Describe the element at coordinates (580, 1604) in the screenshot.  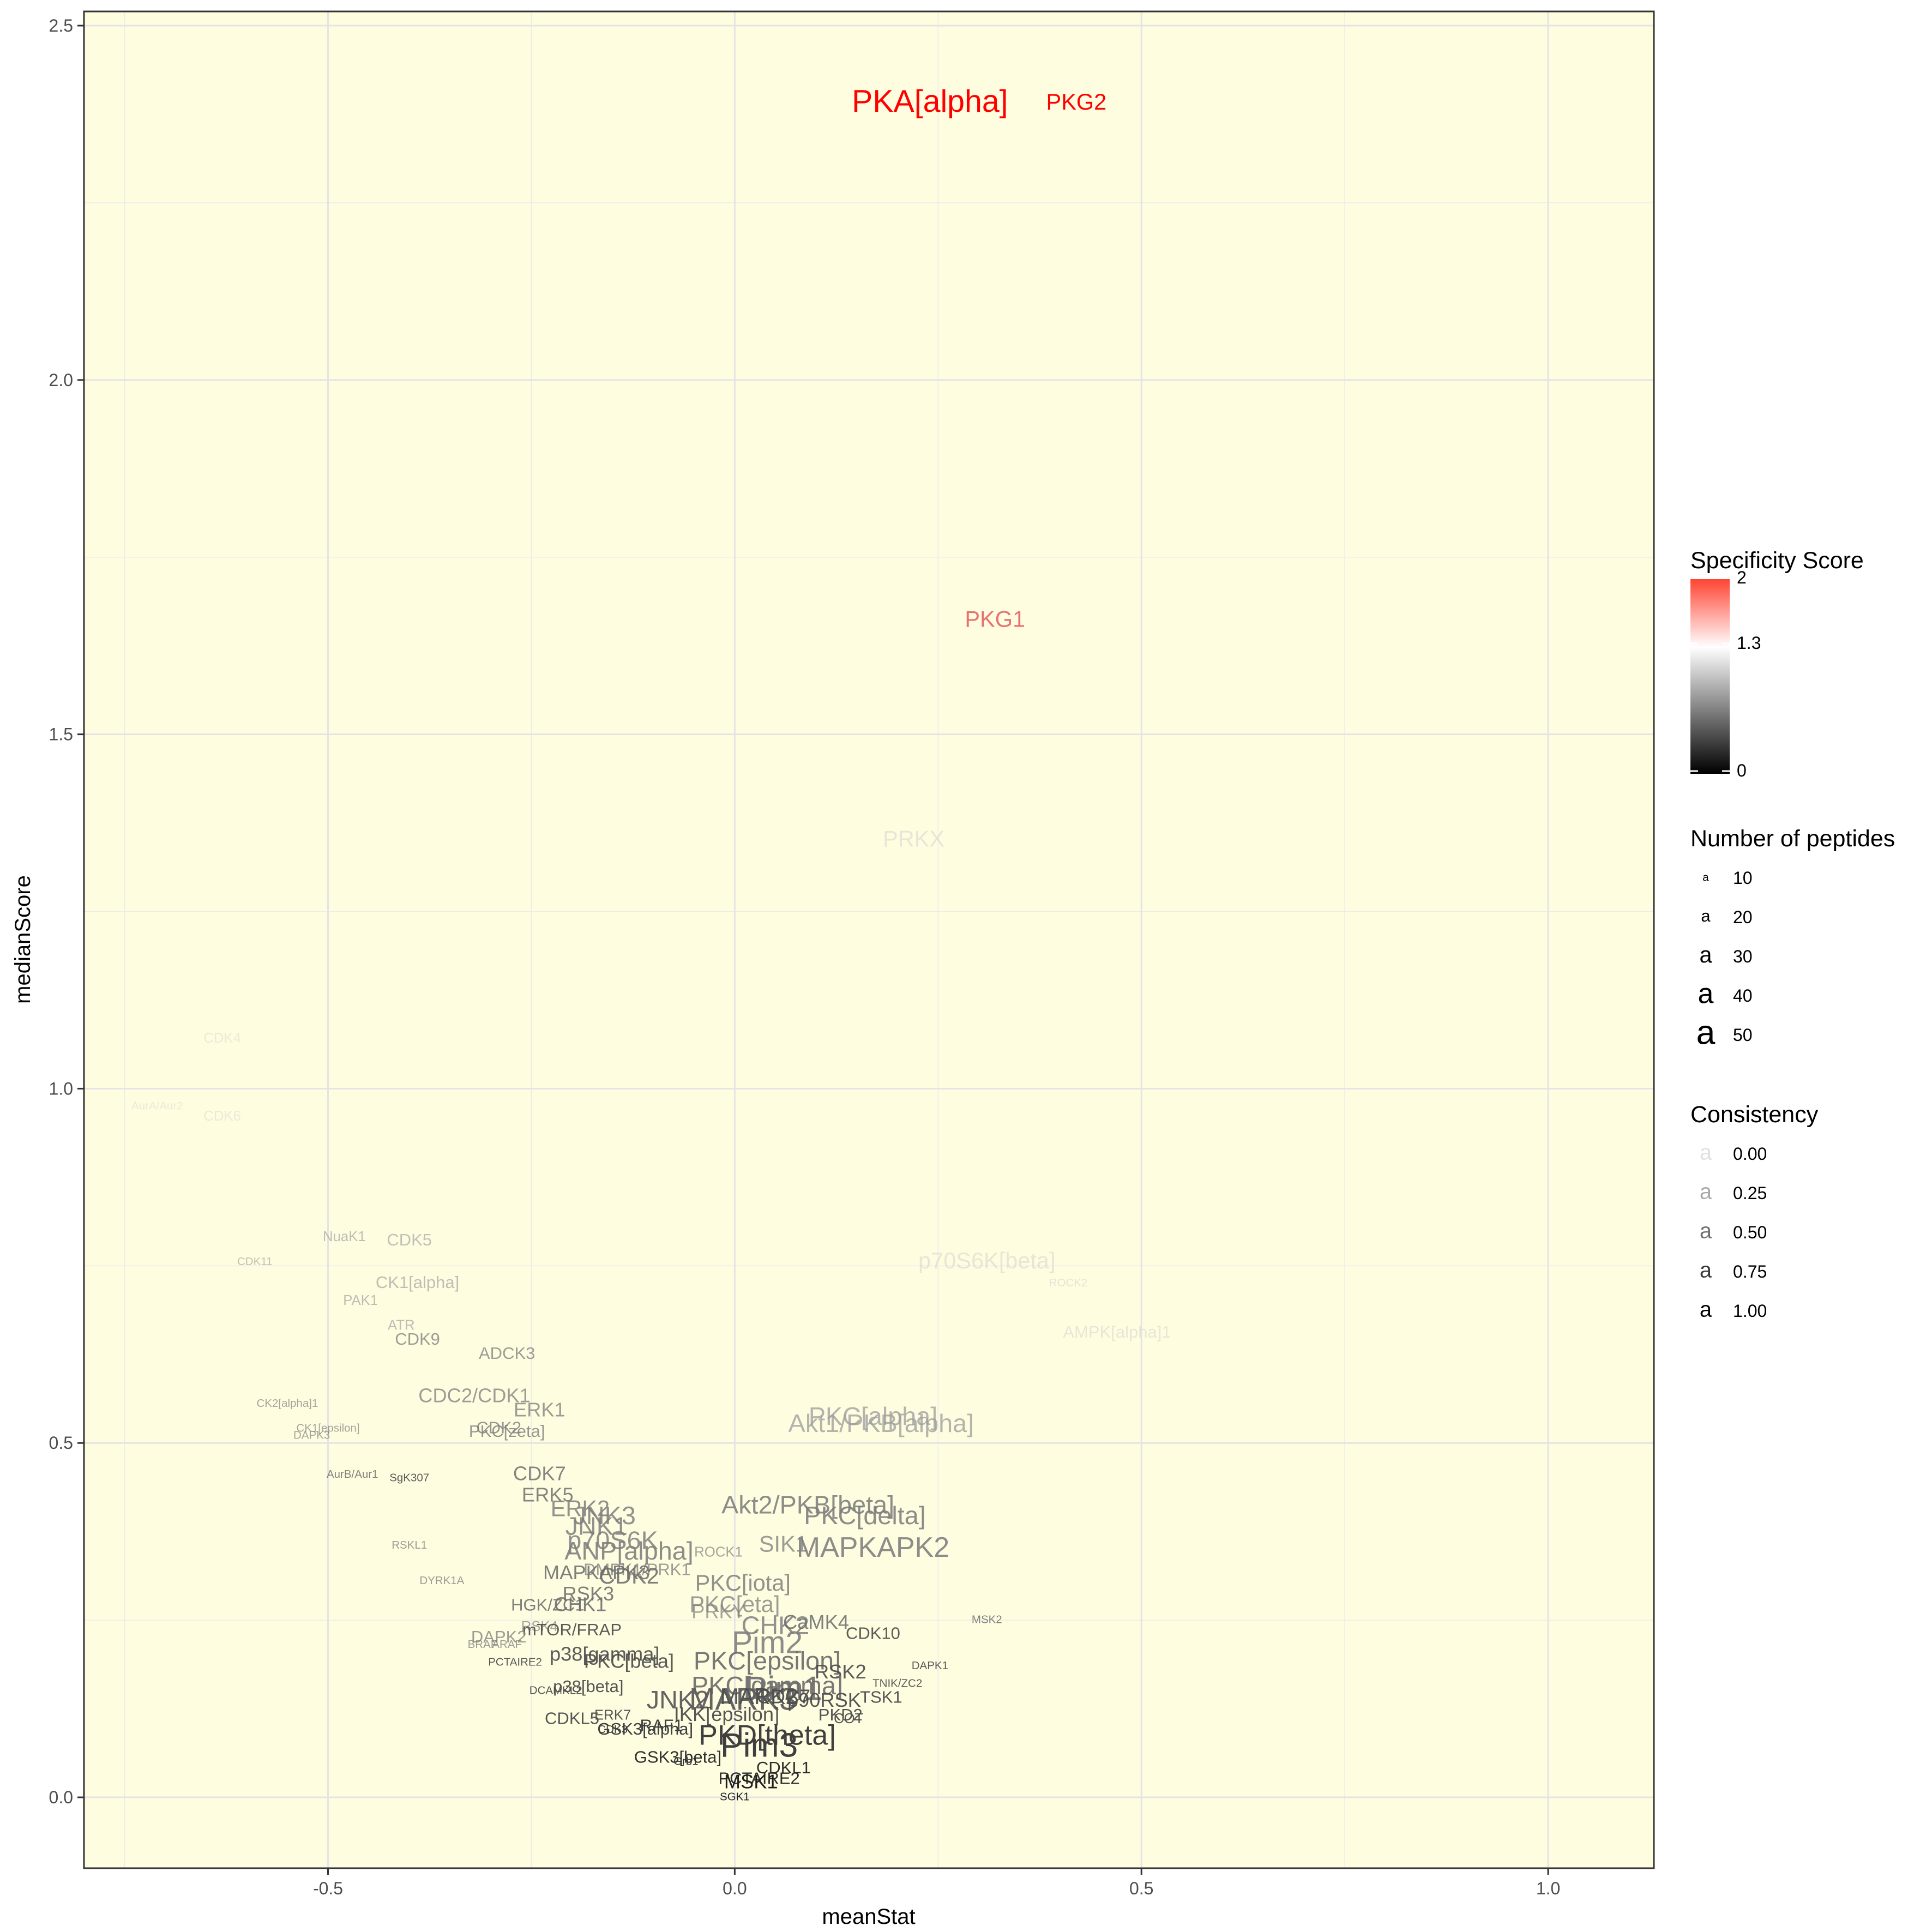
I see `kinase-label-point: CHK1` at that location.